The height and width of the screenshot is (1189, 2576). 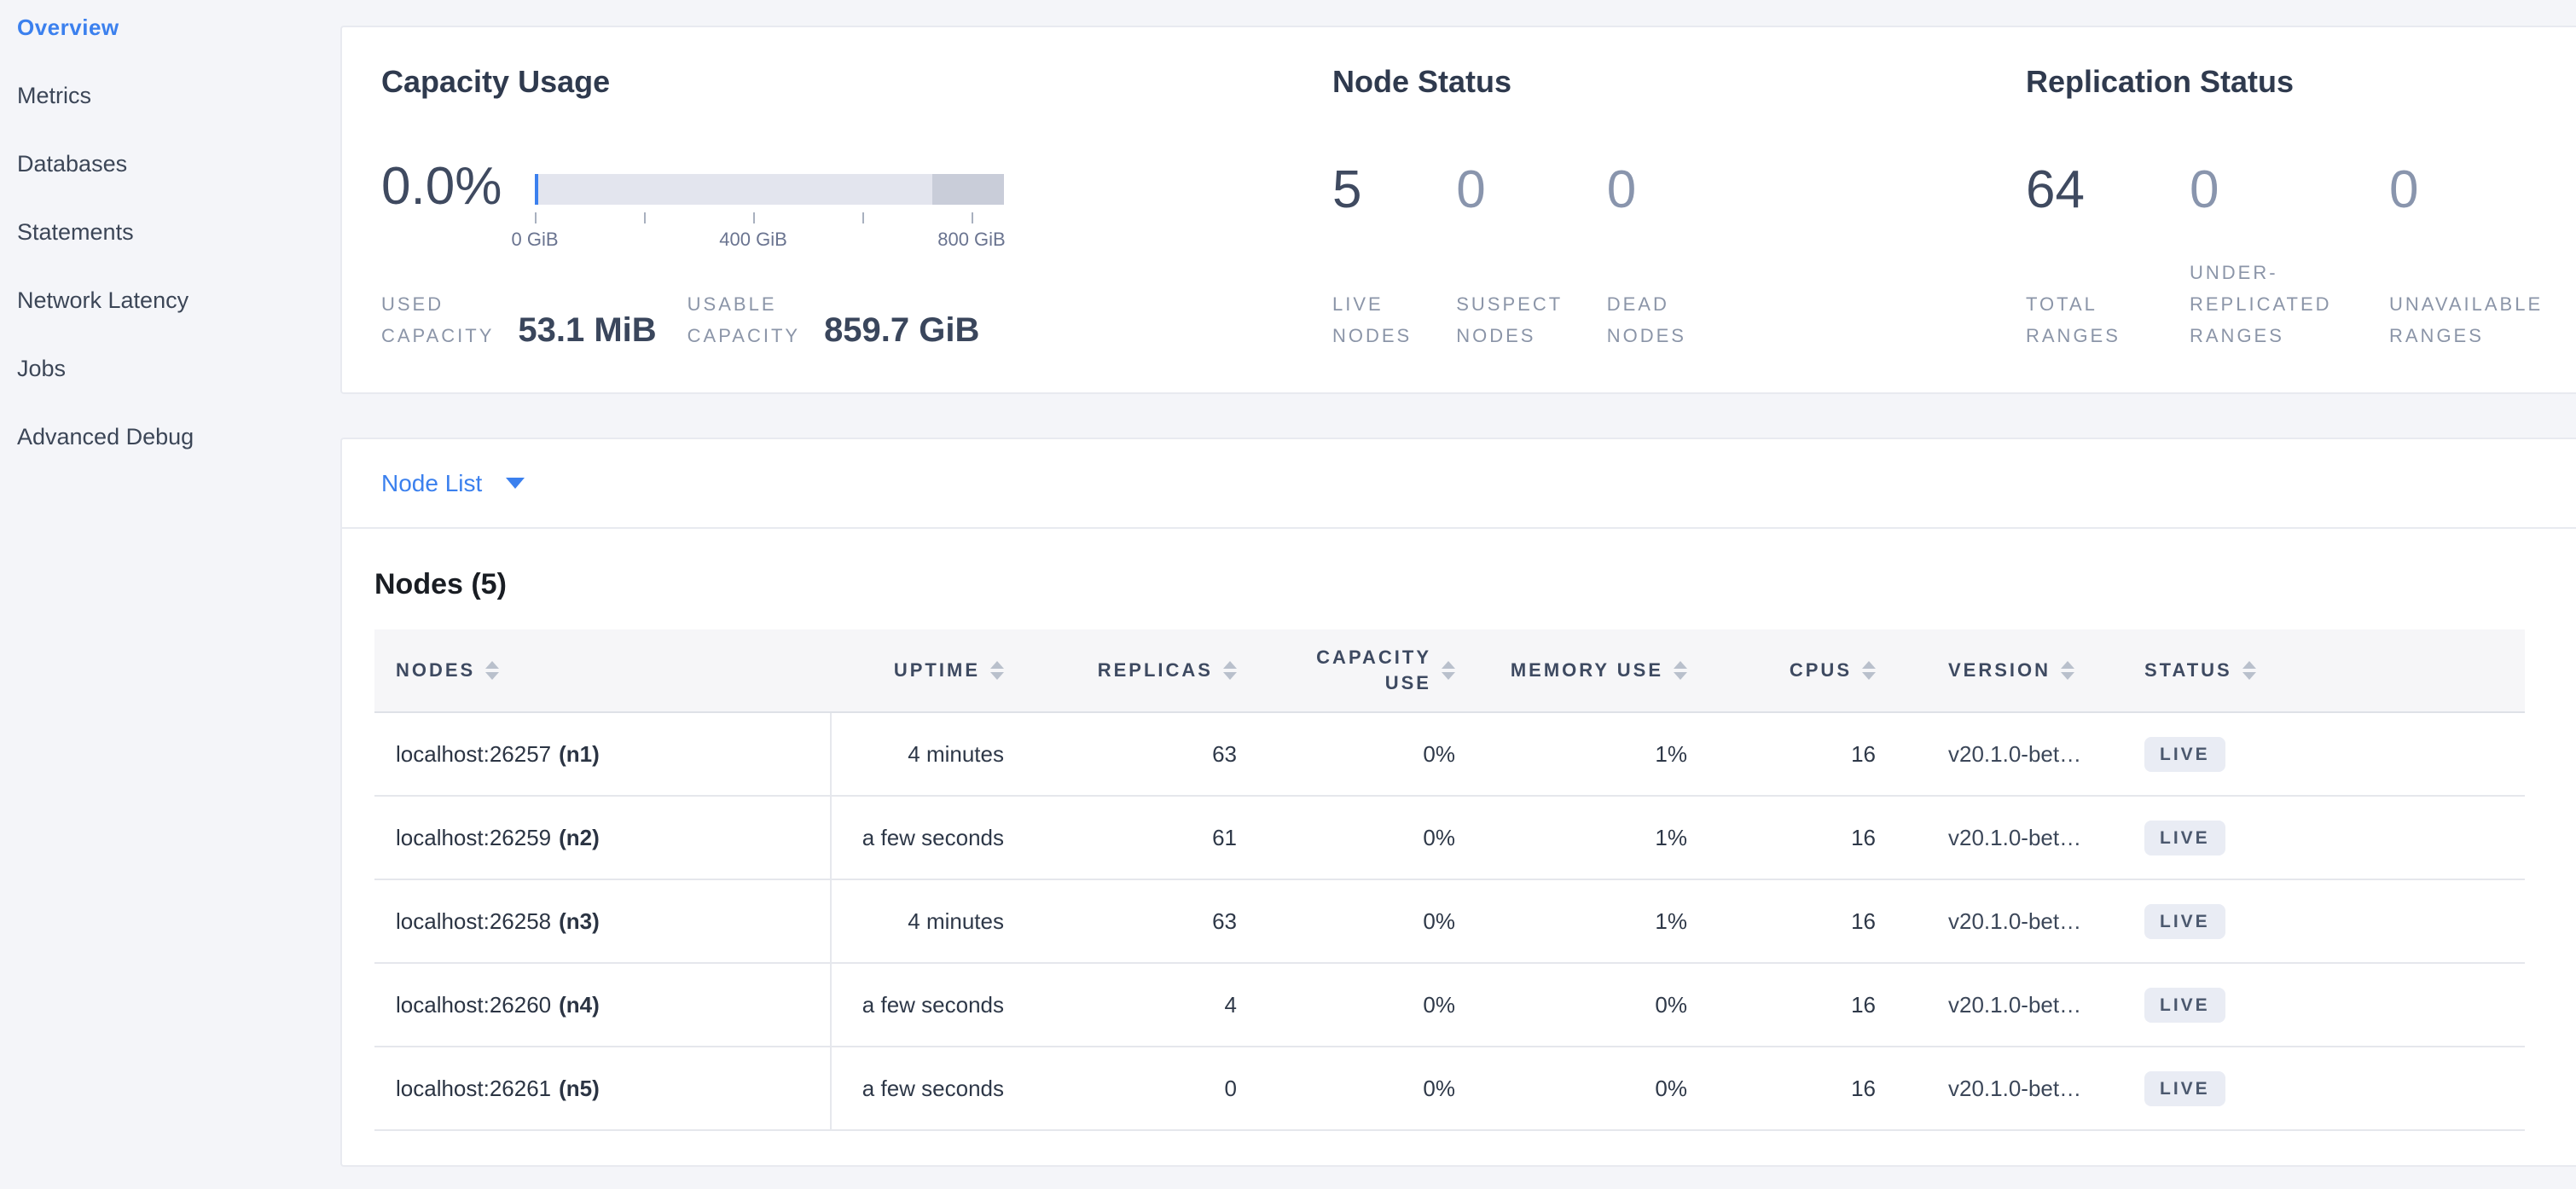 I want to click on memory-use-cell: 1%, so click(x=1588, y=838).